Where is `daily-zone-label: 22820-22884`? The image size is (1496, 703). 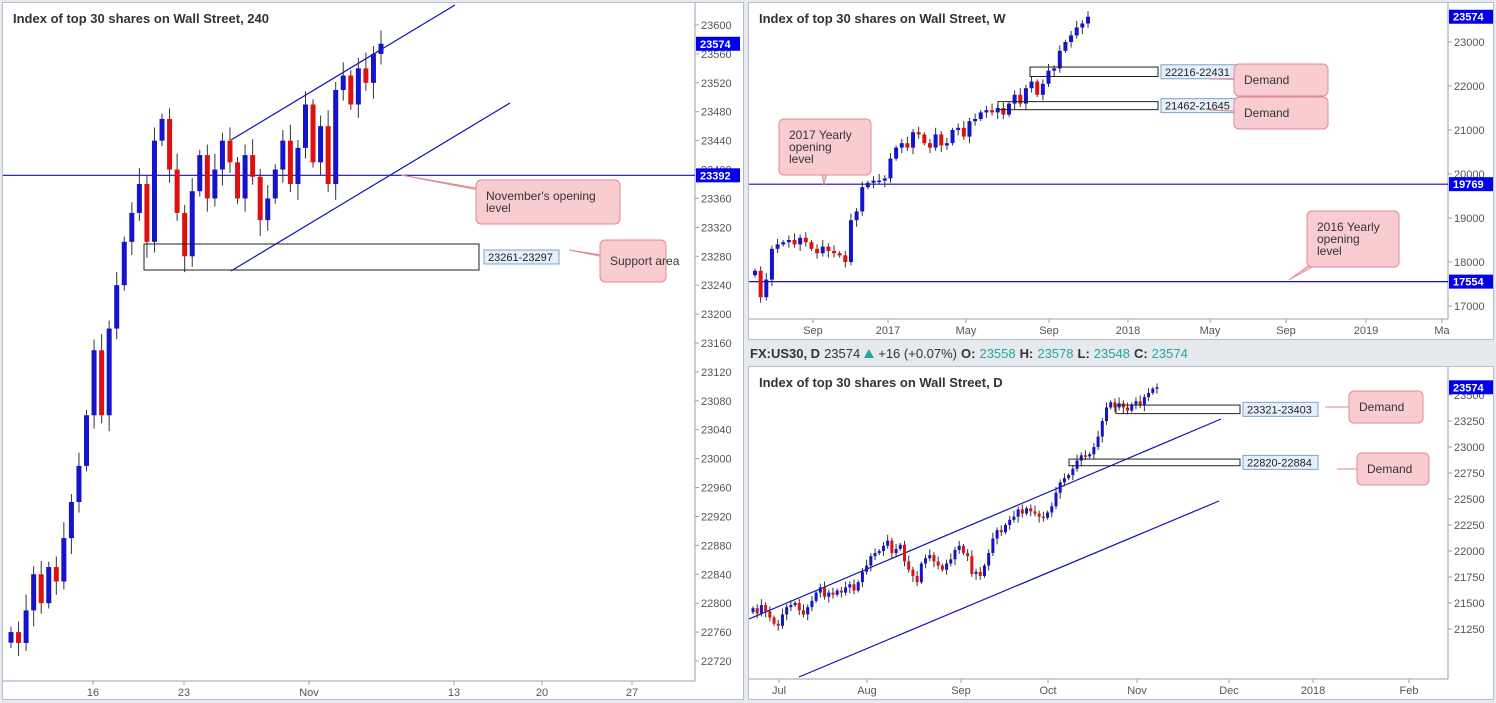 daily-zone-label: 22820-22884 is located at coordinates (1279, 463).